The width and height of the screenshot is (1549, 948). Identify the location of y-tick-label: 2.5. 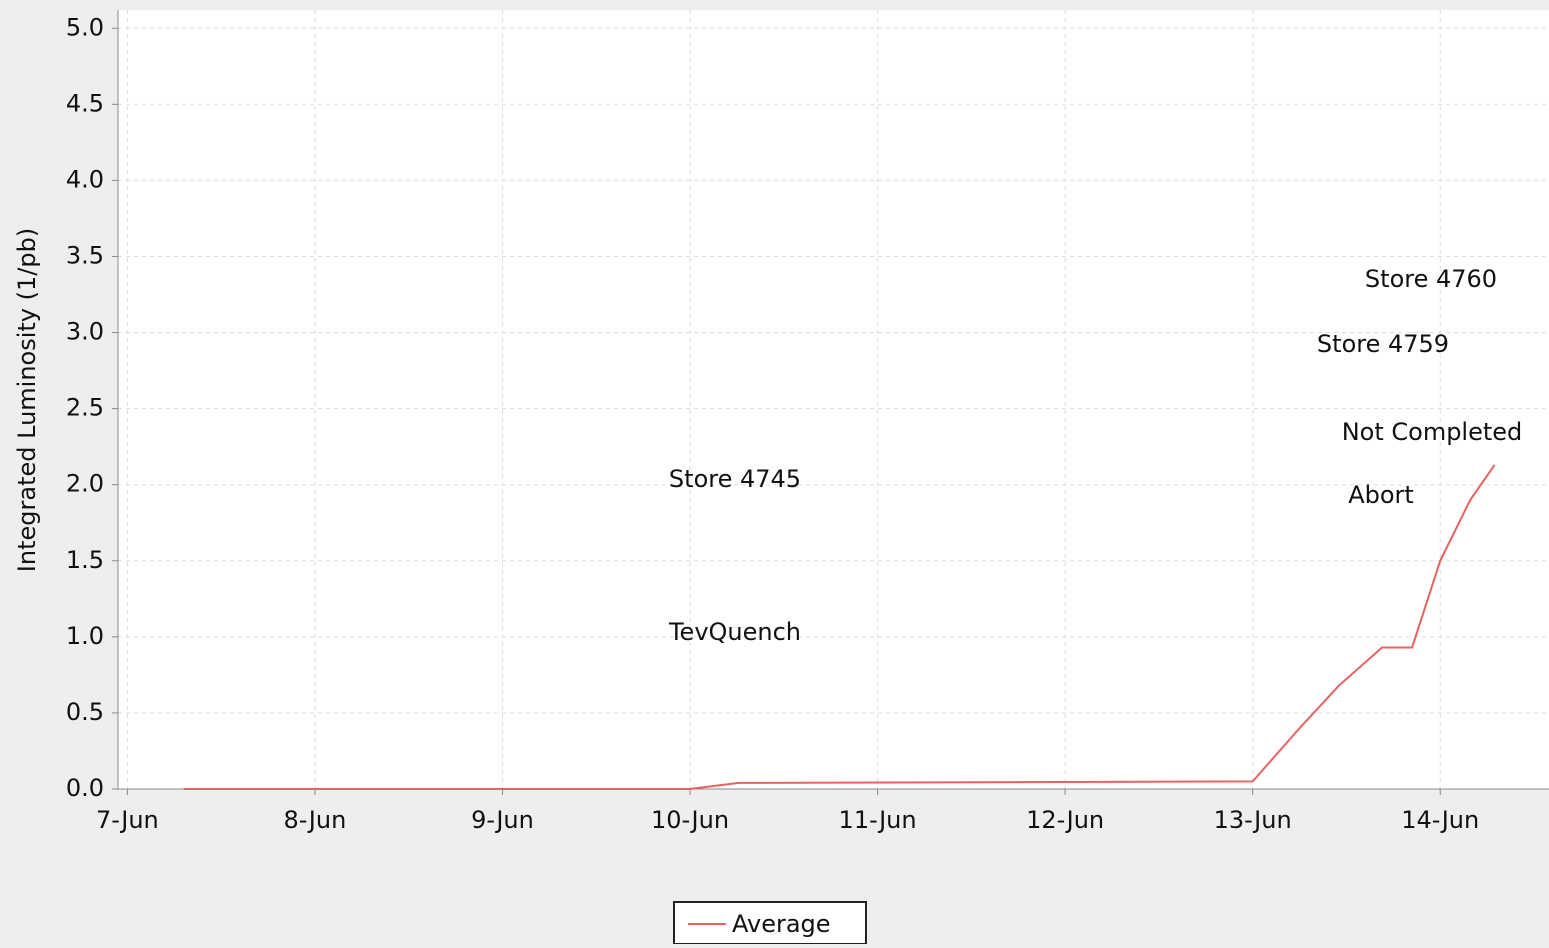
(85, 408).